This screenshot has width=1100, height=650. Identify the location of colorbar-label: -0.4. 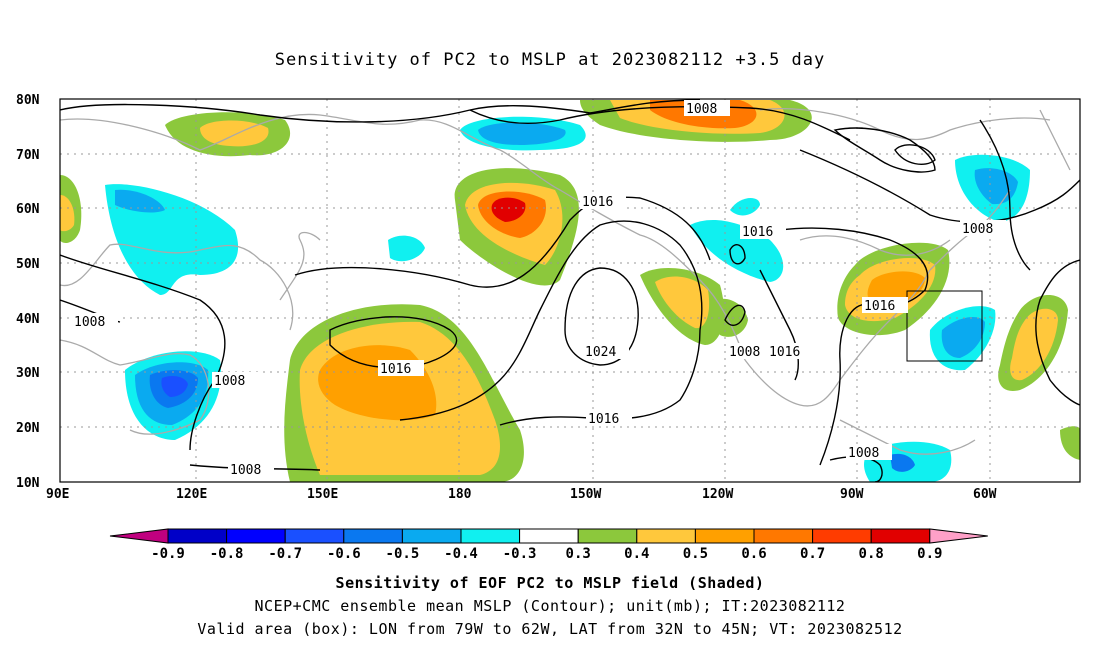
(461, 554).